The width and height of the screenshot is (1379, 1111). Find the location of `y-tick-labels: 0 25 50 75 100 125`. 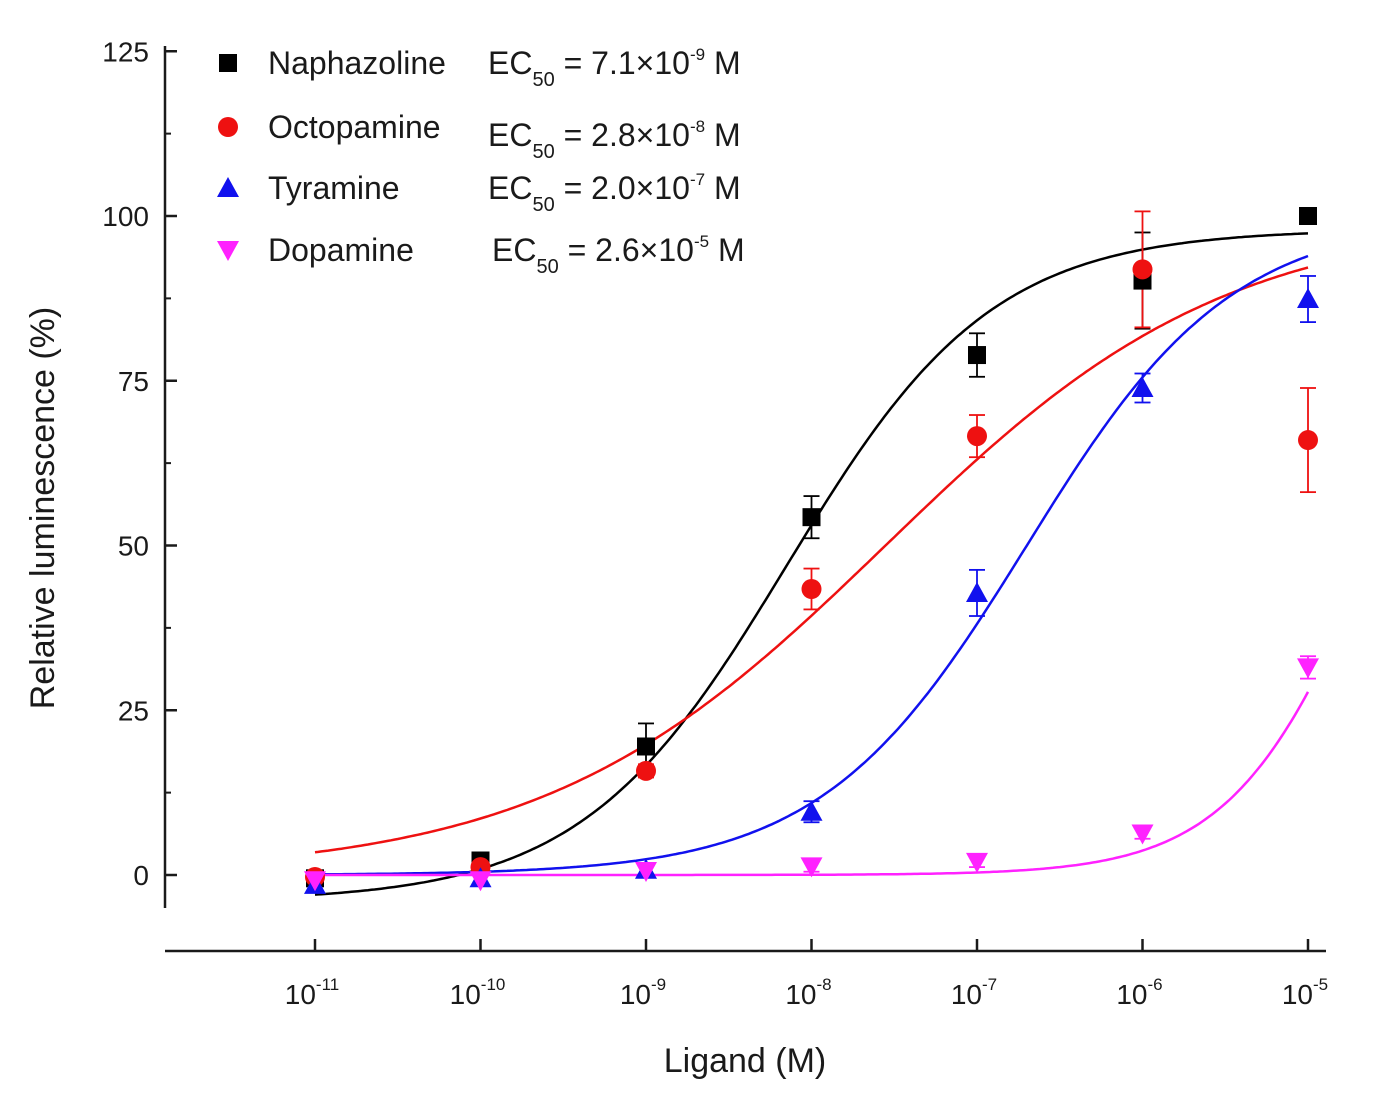

y-tick-labels: 0 25 50 75 100 125 is located at coordinates (125, 463).